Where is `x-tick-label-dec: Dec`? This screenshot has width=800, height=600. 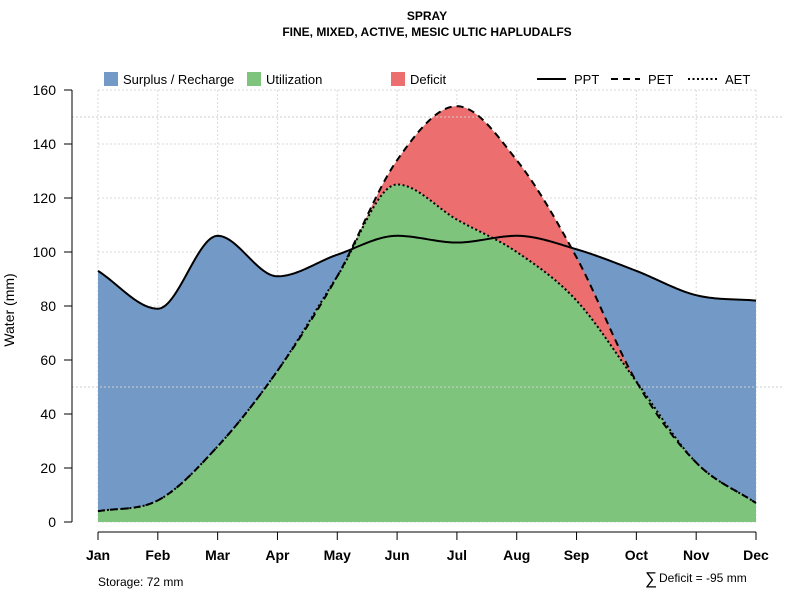 x-tick-label-dec: Dec is located at coordinates (756, 555).